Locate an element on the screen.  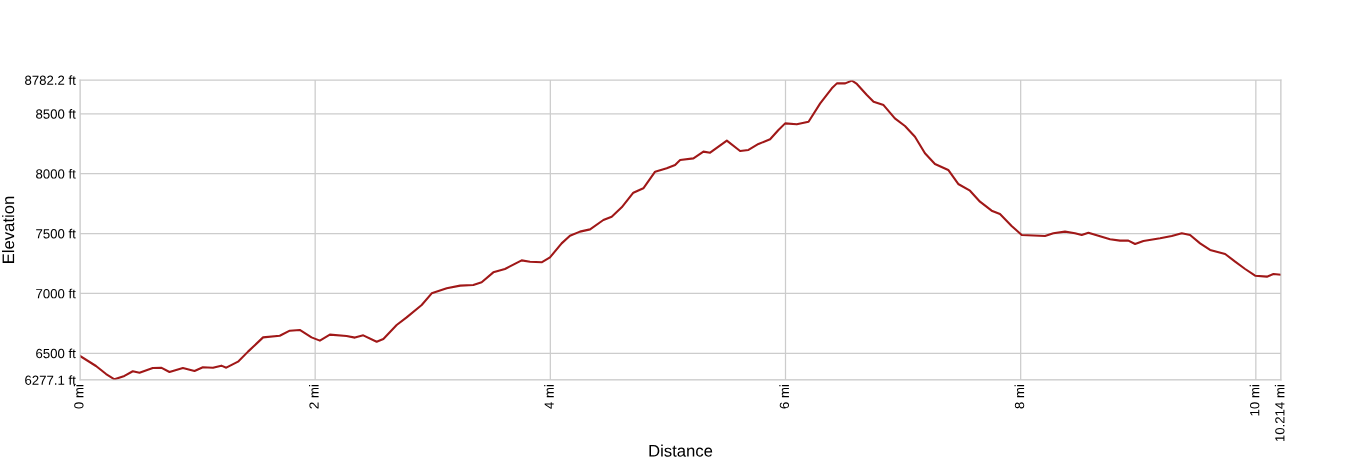
x-tick-label: 2 mi is located at coordinates (314, 397).